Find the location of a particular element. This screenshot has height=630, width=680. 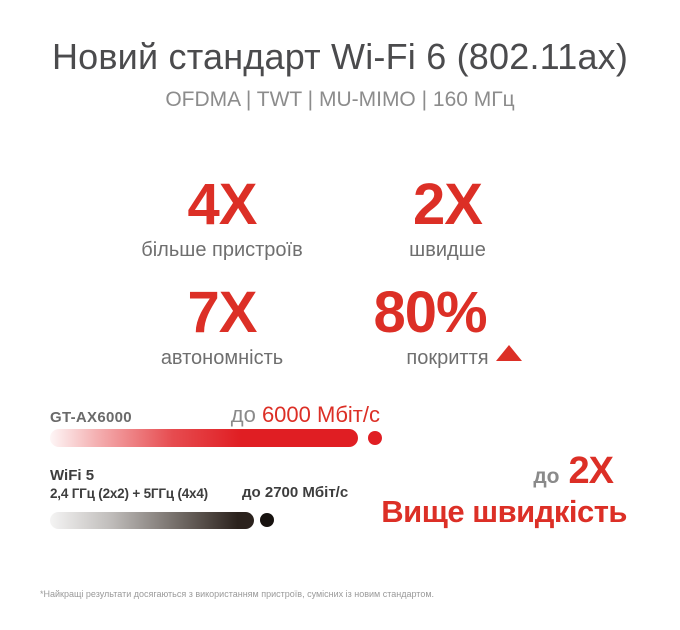

wifi6-speed-bar is located at coordinates (204, 438).